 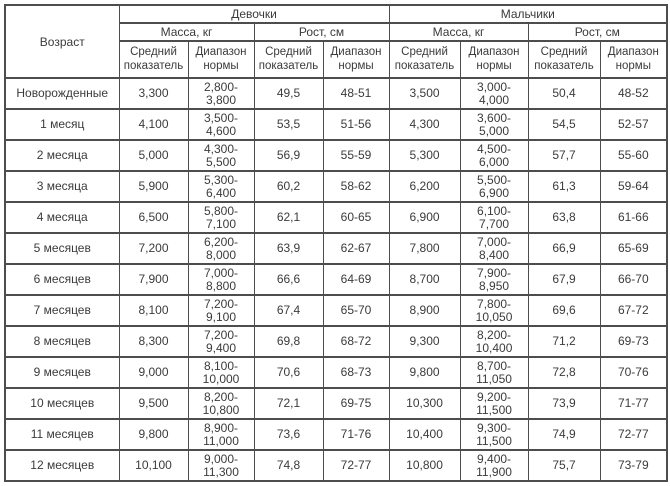 I want to click on age-cell: 6 месяцев, so click(x=62, y=279).